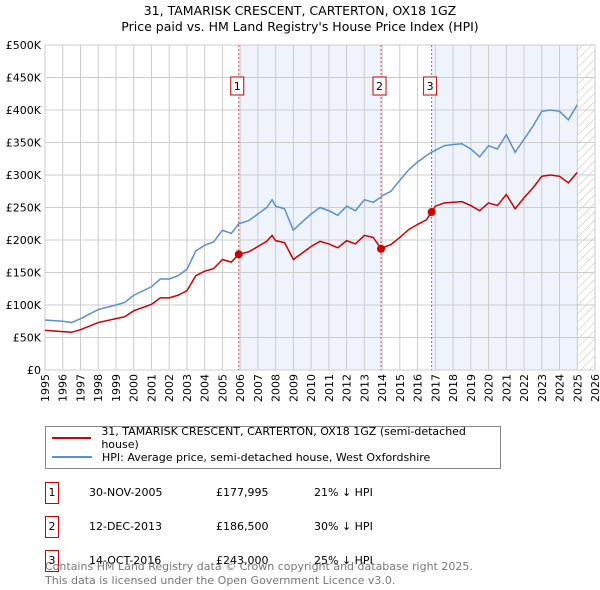 The image size is (600, 590). Describe the element at coordinates (311, 388) in the screenshot. I see `x-tick-label: 2010` at that location.